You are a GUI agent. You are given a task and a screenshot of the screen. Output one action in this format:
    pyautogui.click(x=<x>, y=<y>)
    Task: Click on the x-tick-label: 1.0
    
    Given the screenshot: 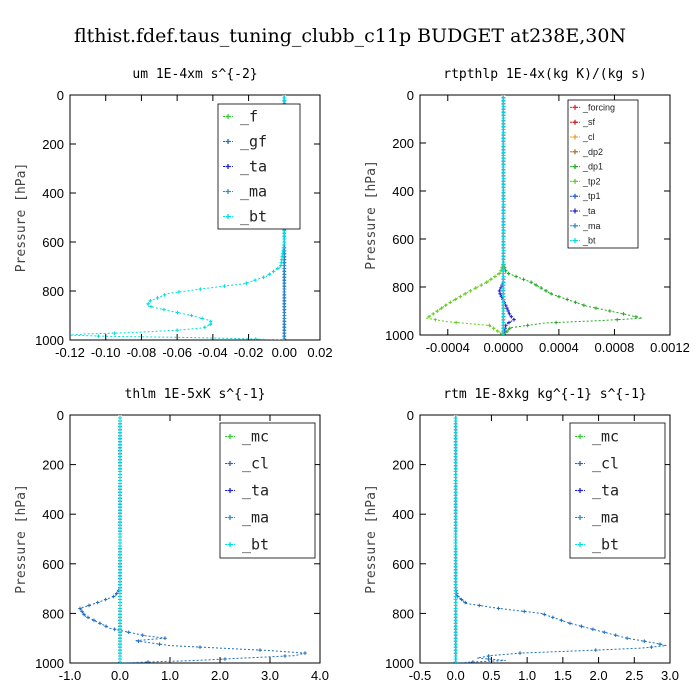 What is the action you would take?
    pyautogui.click(x=170, y=675)
    